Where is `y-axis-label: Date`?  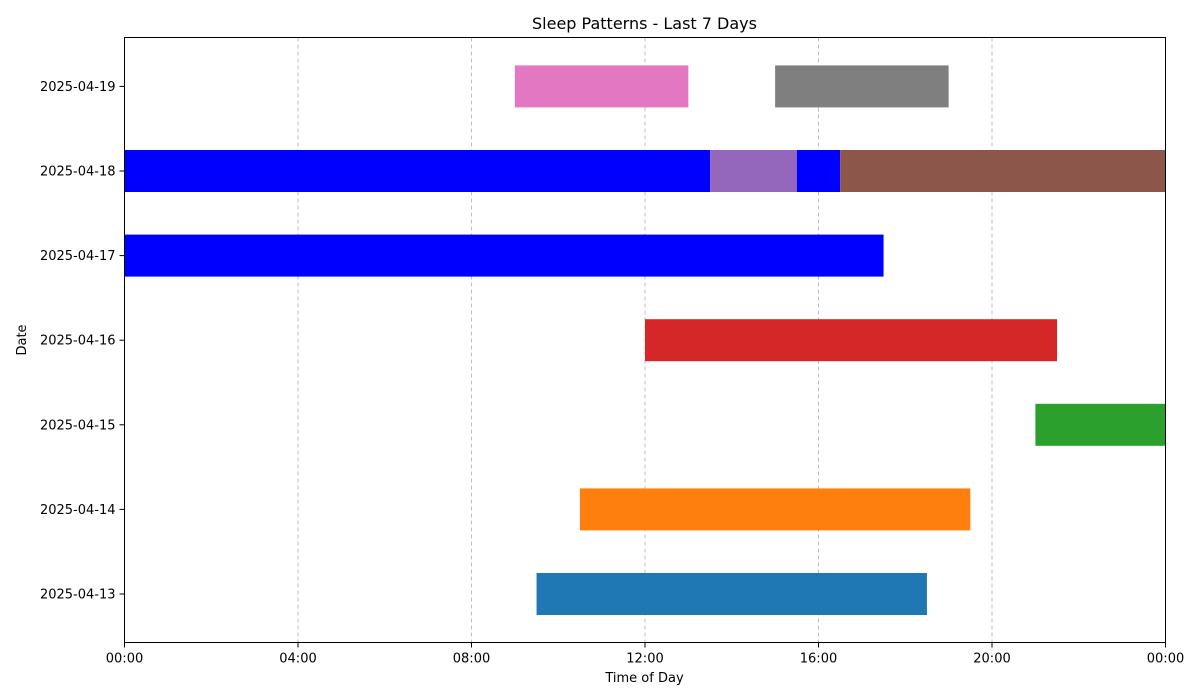
y-axis-label: Date is located at coordinates (22, 339).